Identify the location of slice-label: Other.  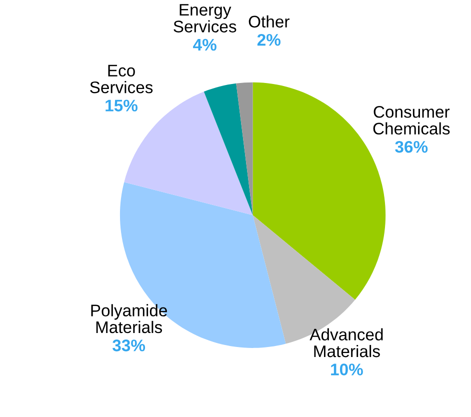
(269, 21).